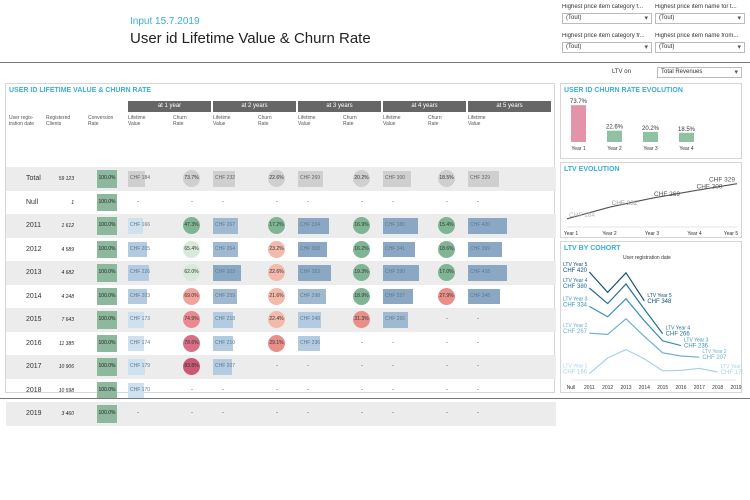 The width and height of the screenshot is (750, 500). What do you see at coordinates (33, 178) in the screenshot?
I see `row-label: Total` at bounding box center [33, 178].